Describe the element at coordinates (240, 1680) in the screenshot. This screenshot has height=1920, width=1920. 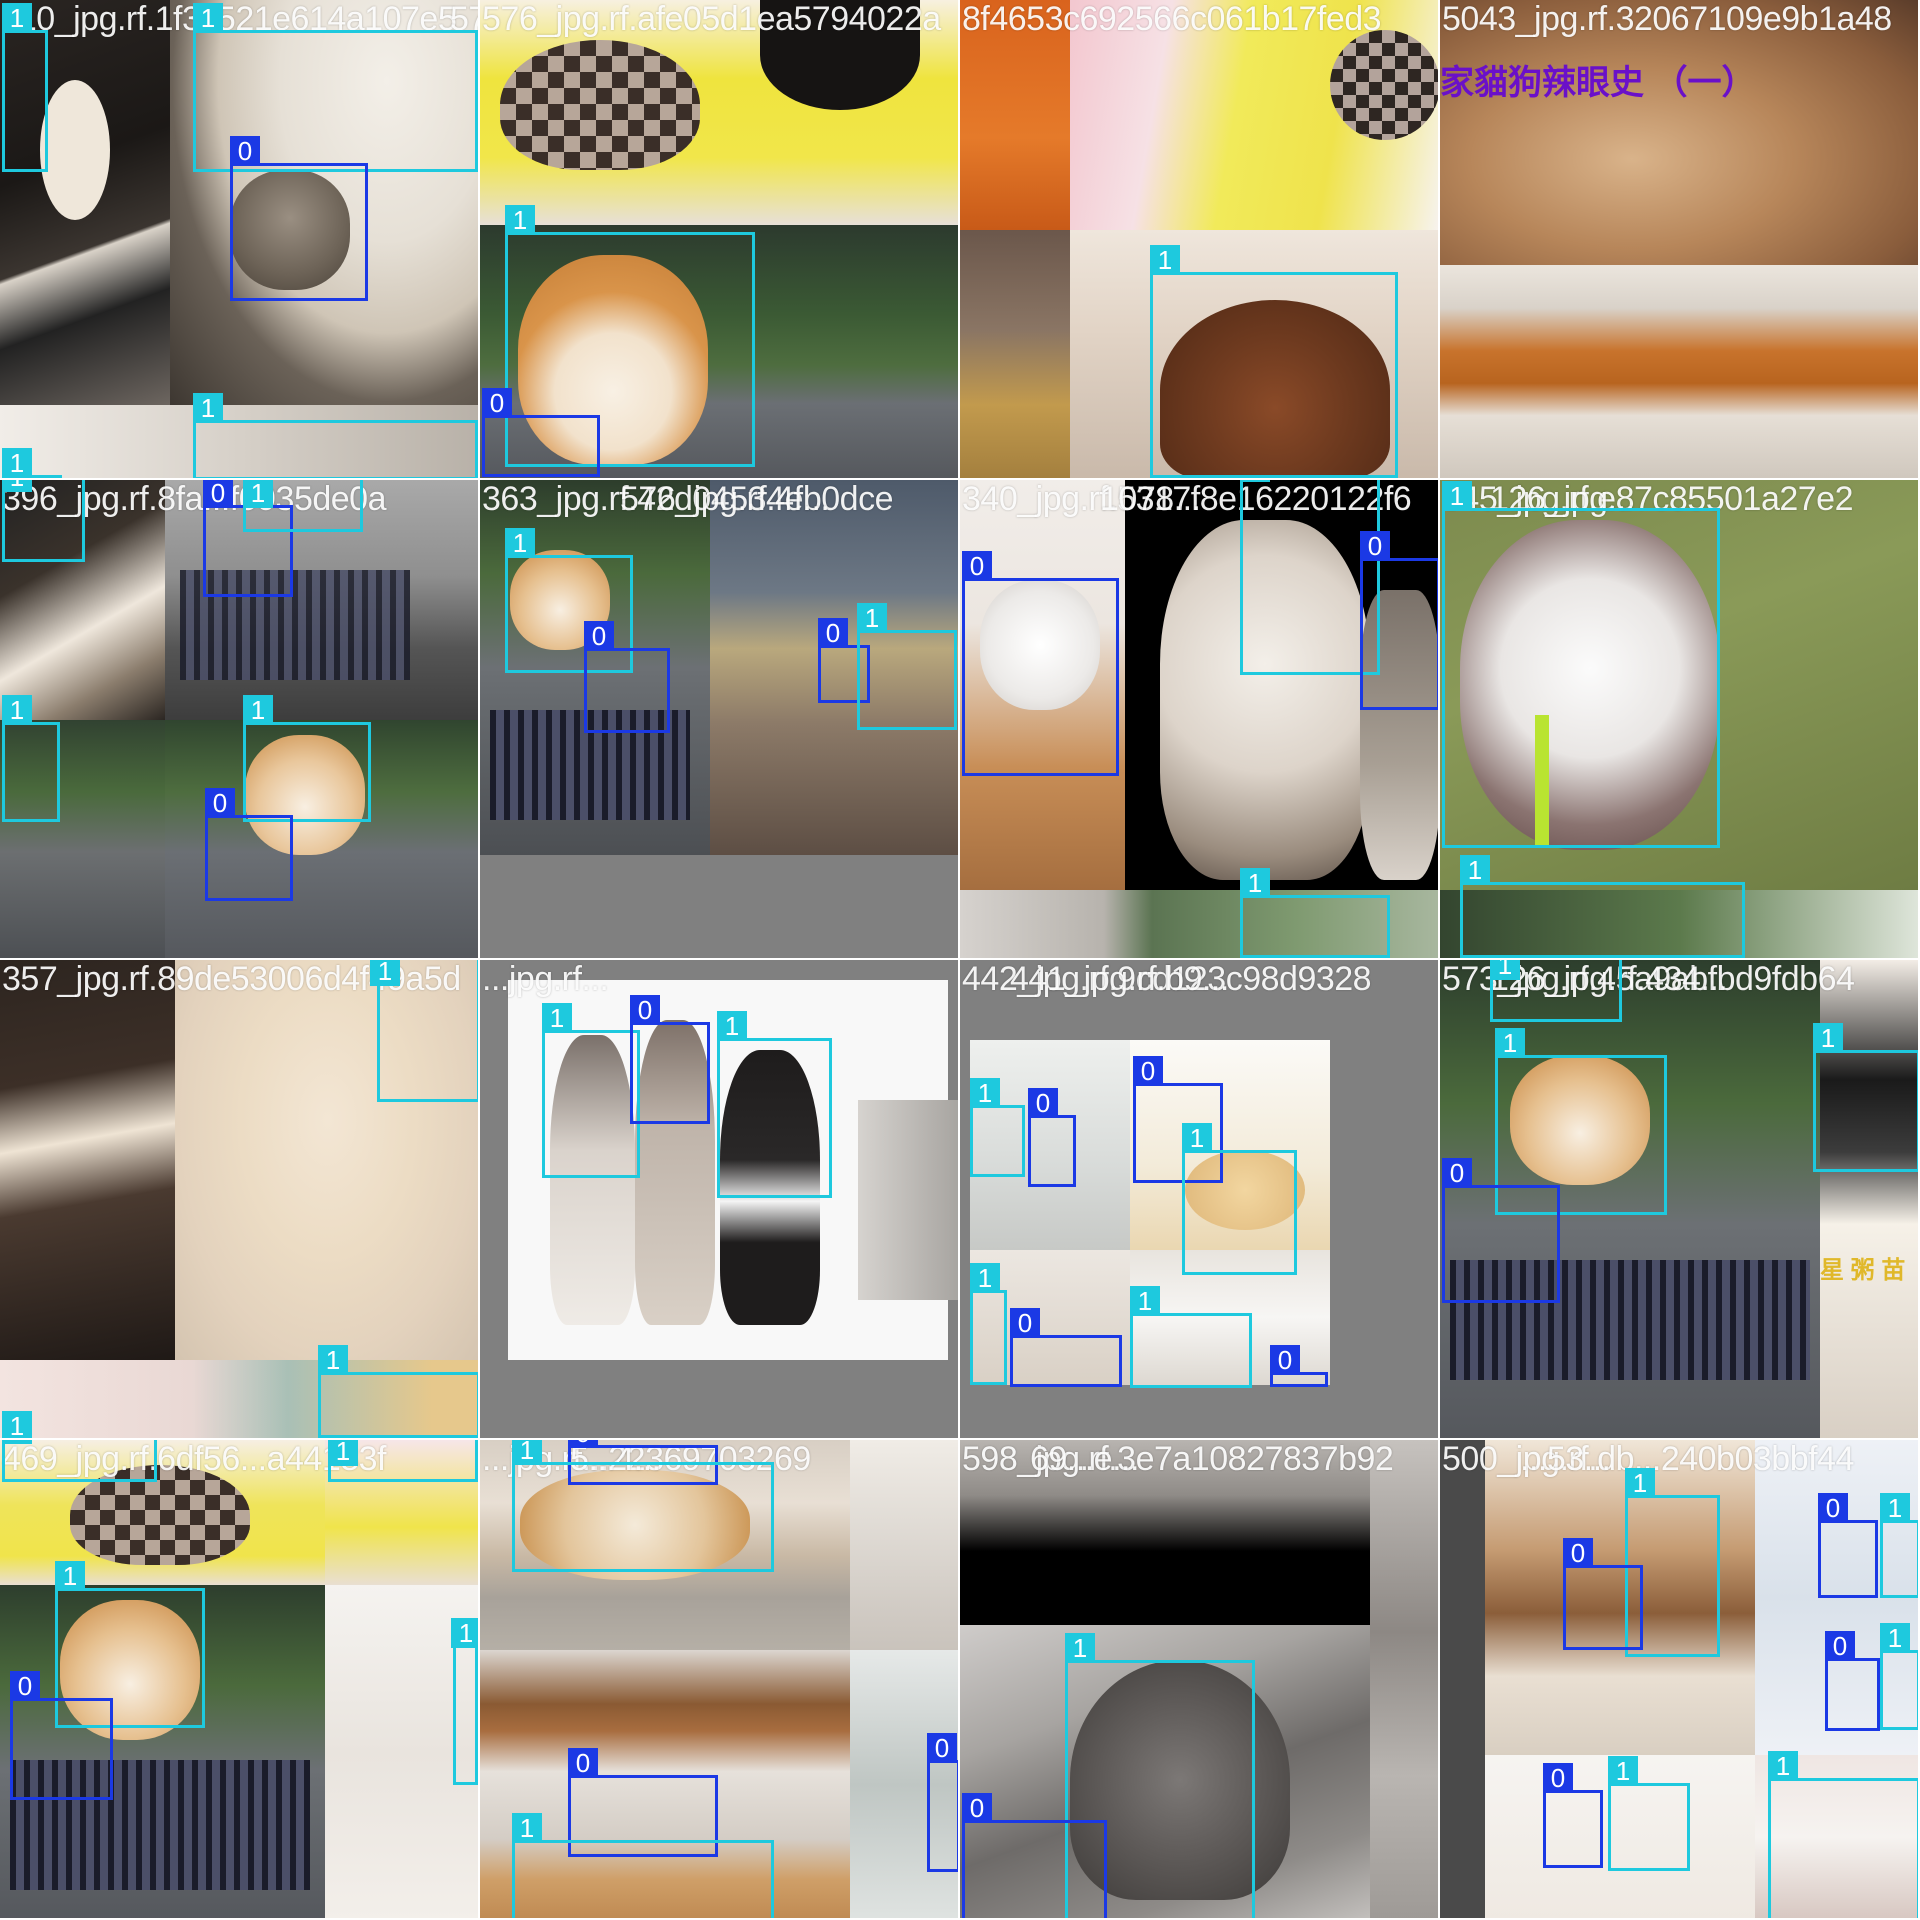
I see `tile-12: 469_jpg.rf.6df56...a44183f 1 1 1 0 1` at that location.